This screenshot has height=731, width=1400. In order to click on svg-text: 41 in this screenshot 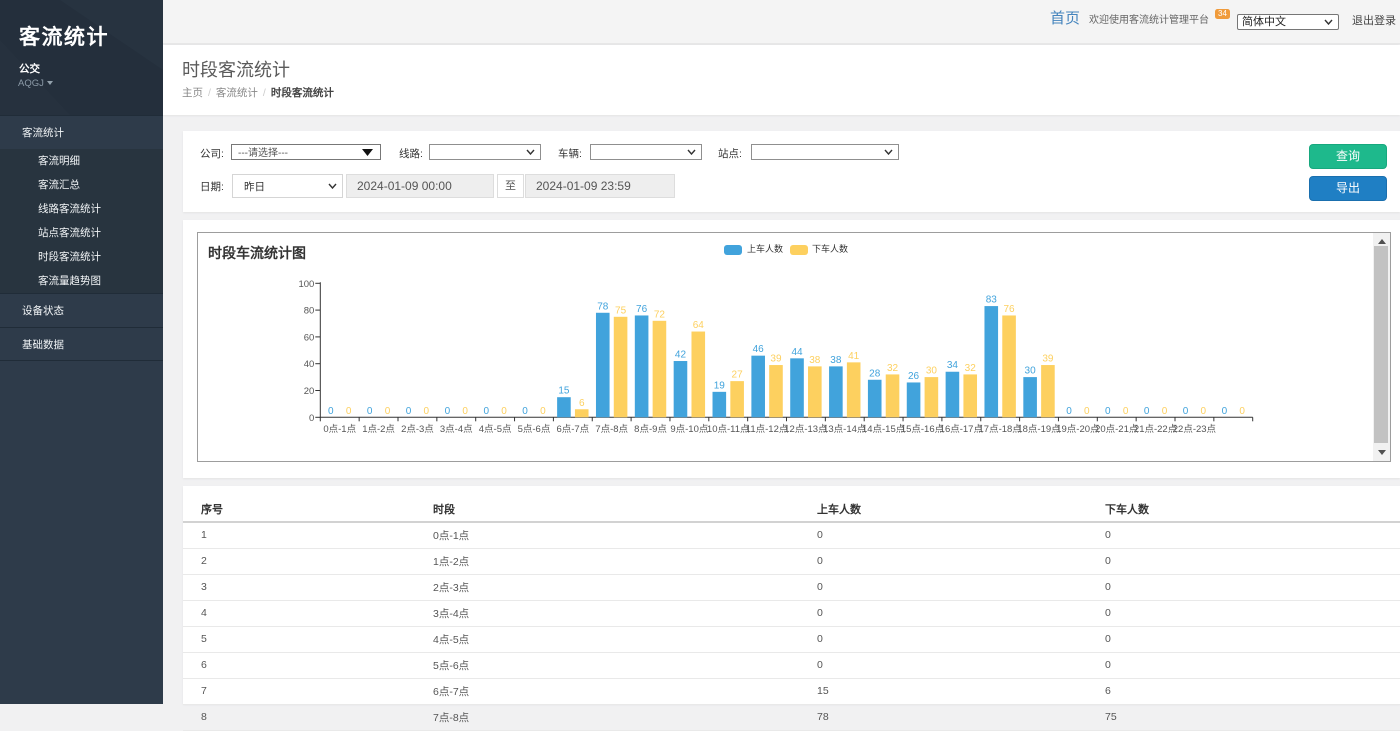, I will do `click(854, 356)`.